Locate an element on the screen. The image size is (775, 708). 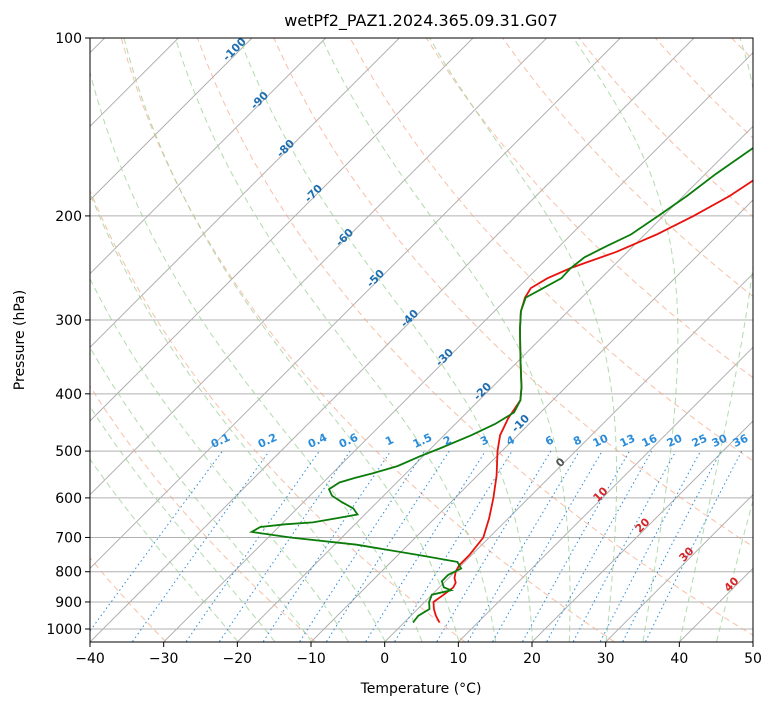
y-tick-label: 500 is located at coordinates (68, 452).